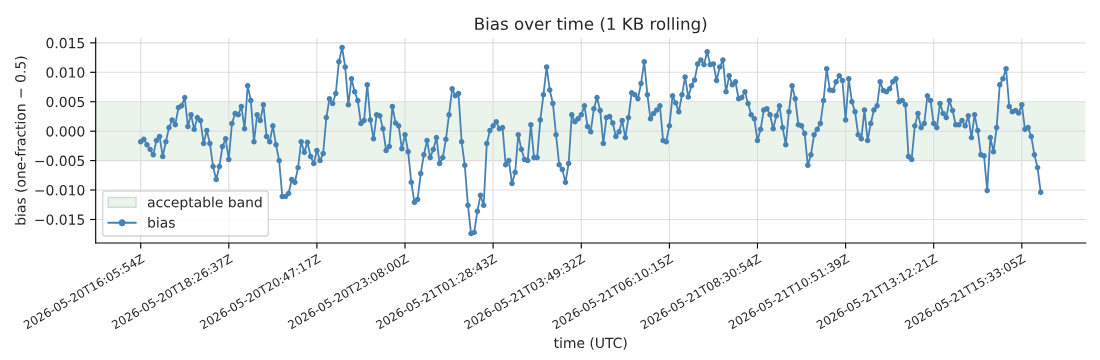 This screenshot has width=1100, height=360. I want to click on y-tick-label: −0.010, so click(60, 190).